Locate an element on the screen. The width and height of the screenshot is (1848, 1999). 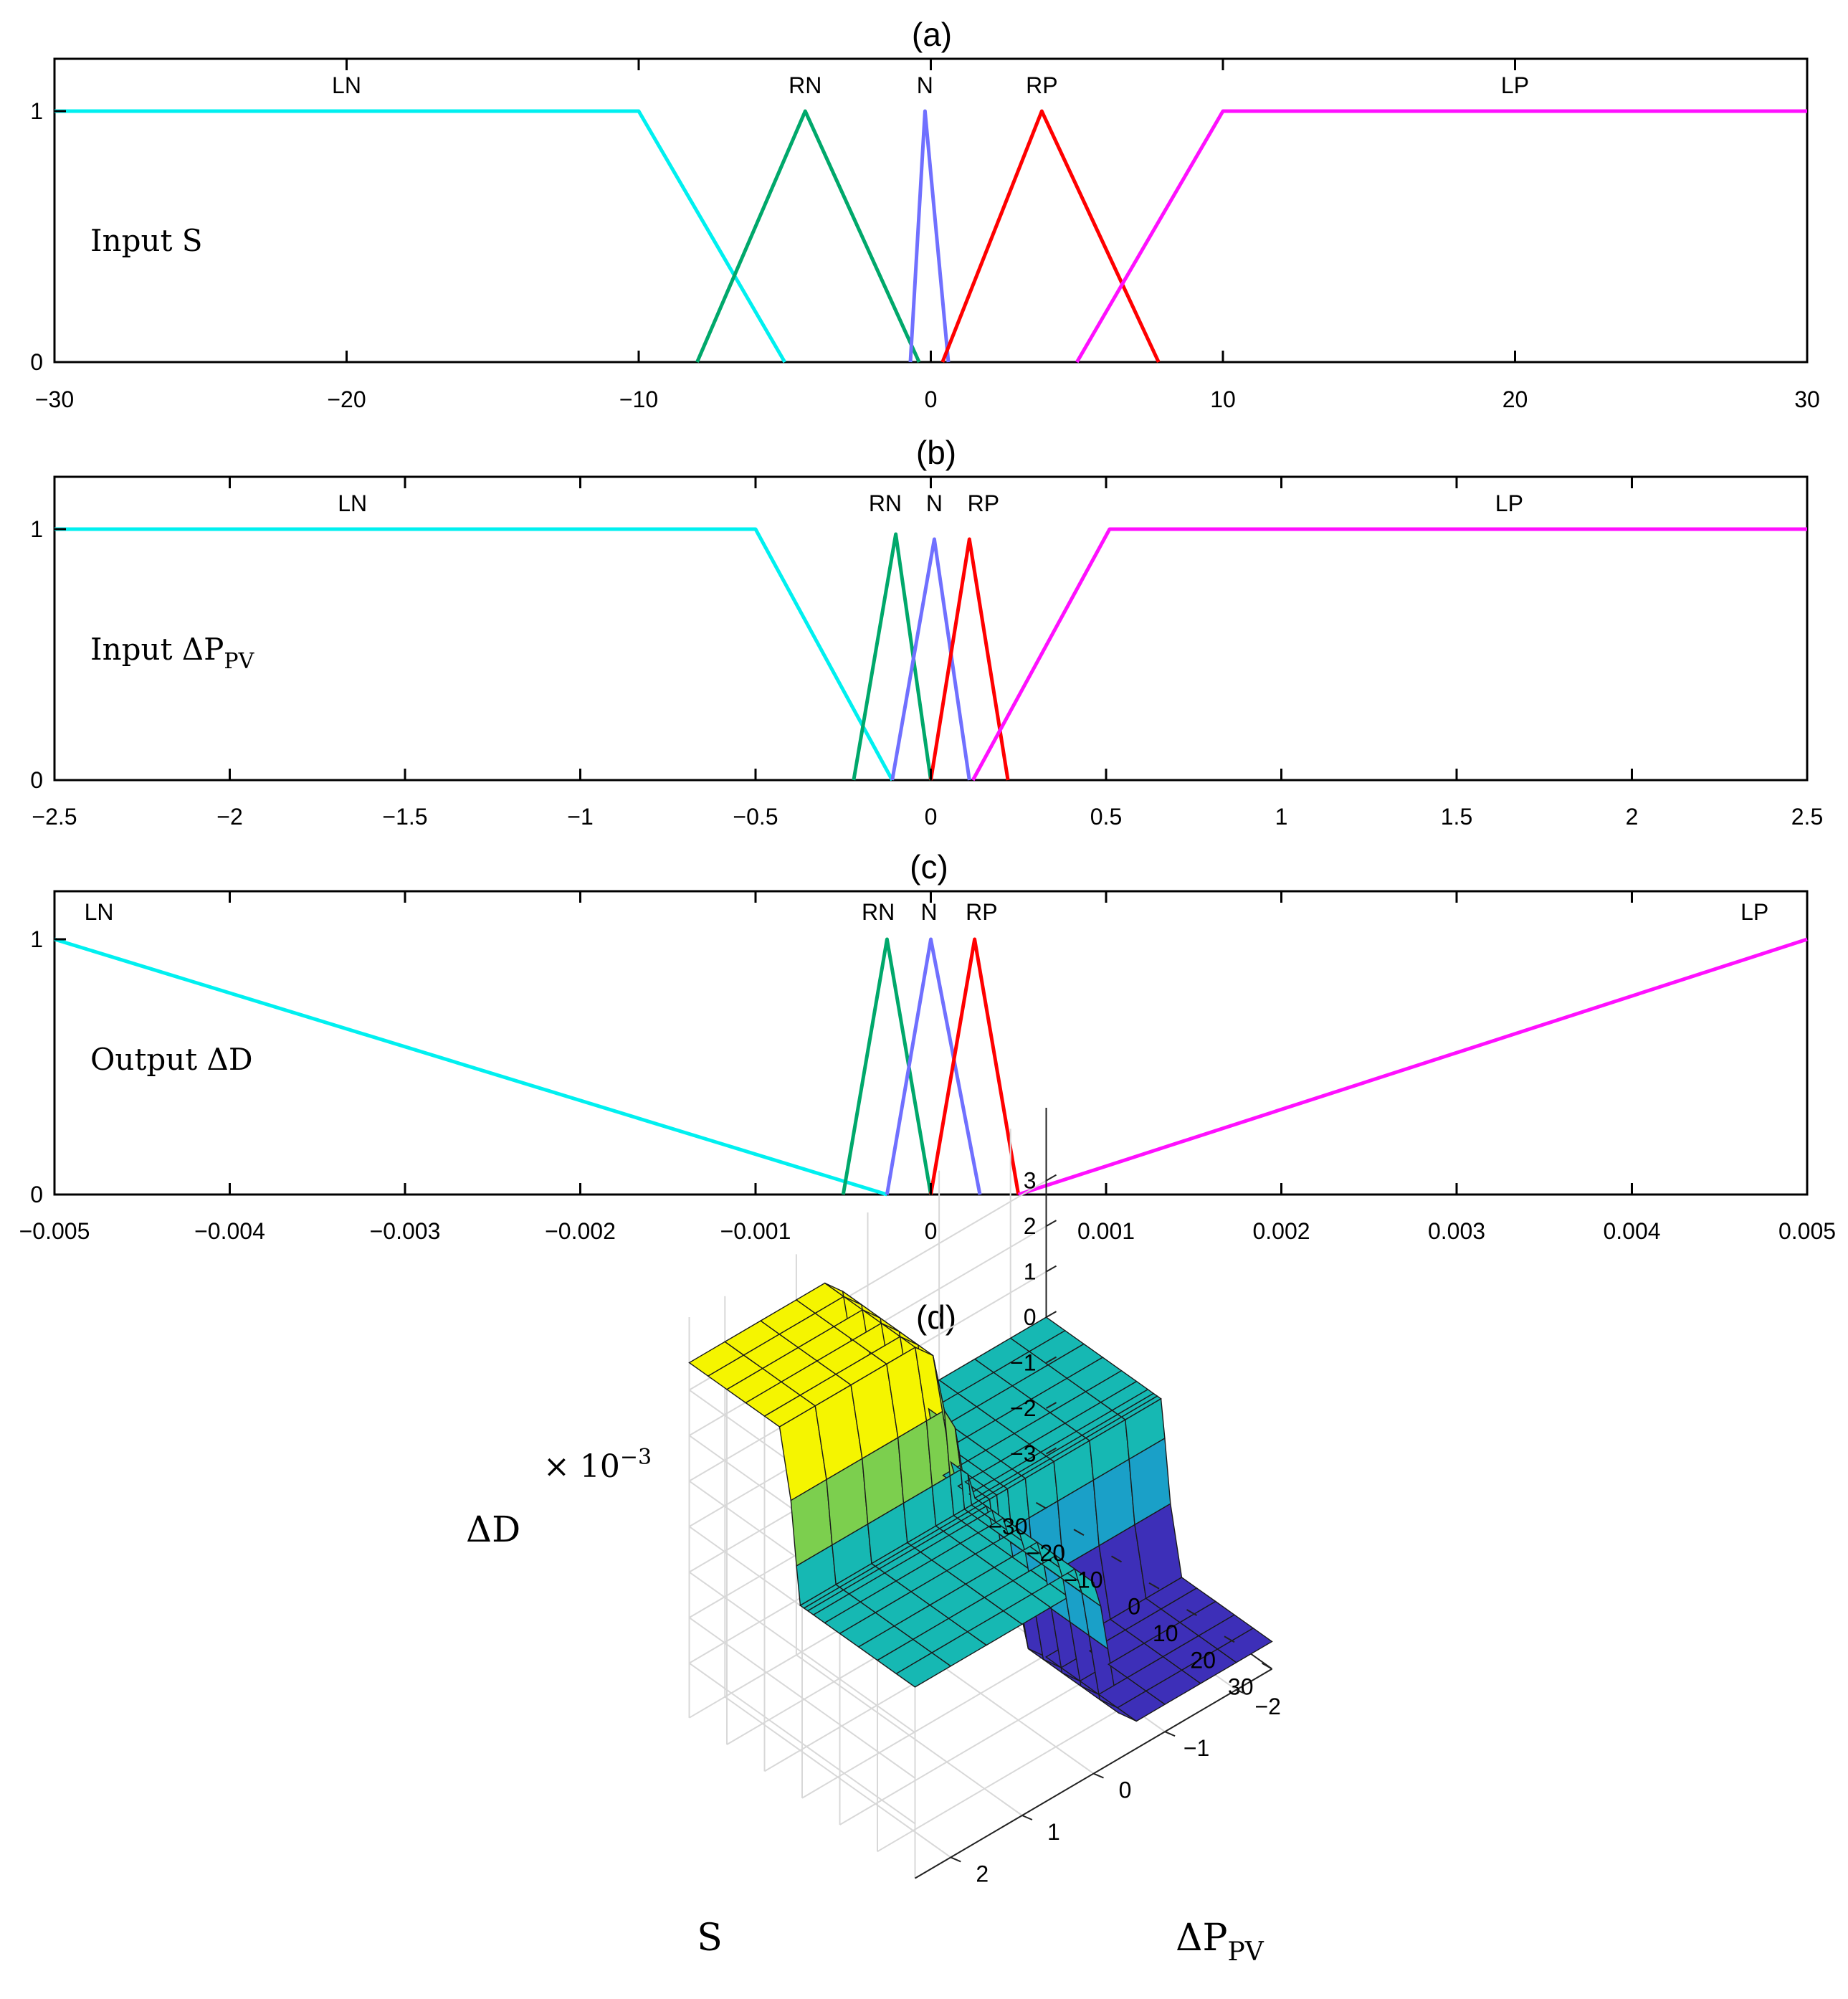
panel-b-ytick-label: 1 is located at coordinates (36, 529).